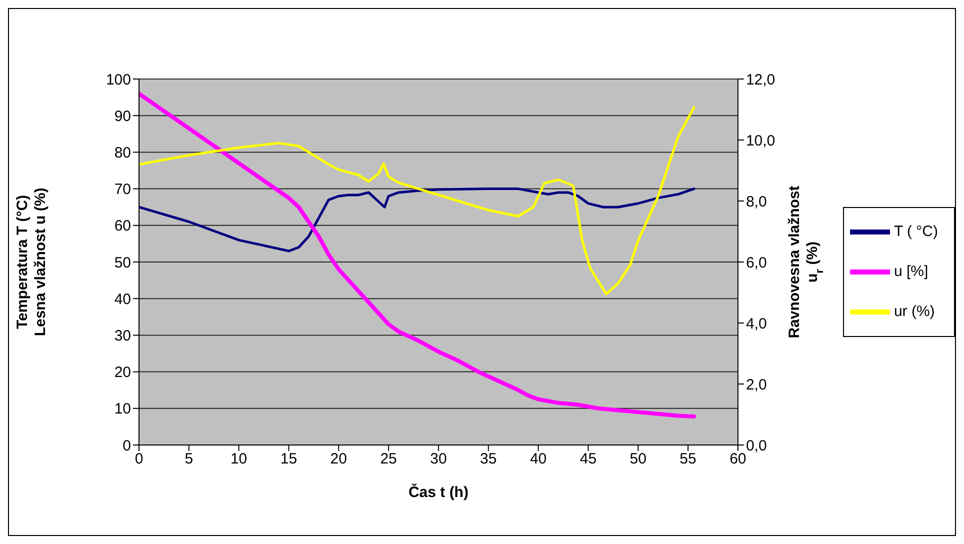  I want to click on legend-label: T ( °C), so click(916, 231).